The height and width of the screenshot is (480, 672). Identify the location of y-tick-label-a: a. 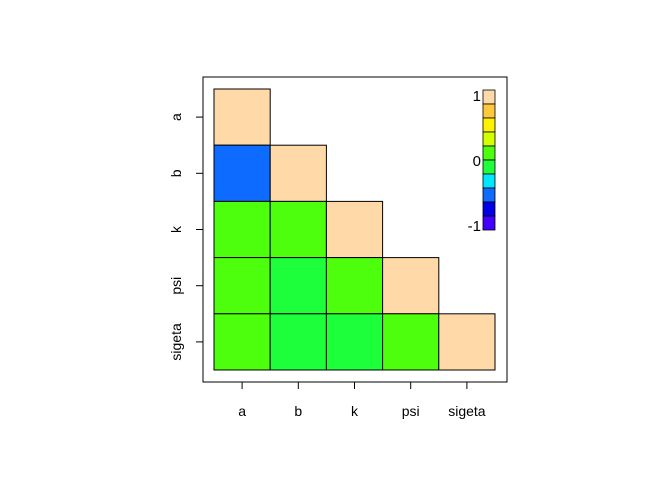
(176, 117).